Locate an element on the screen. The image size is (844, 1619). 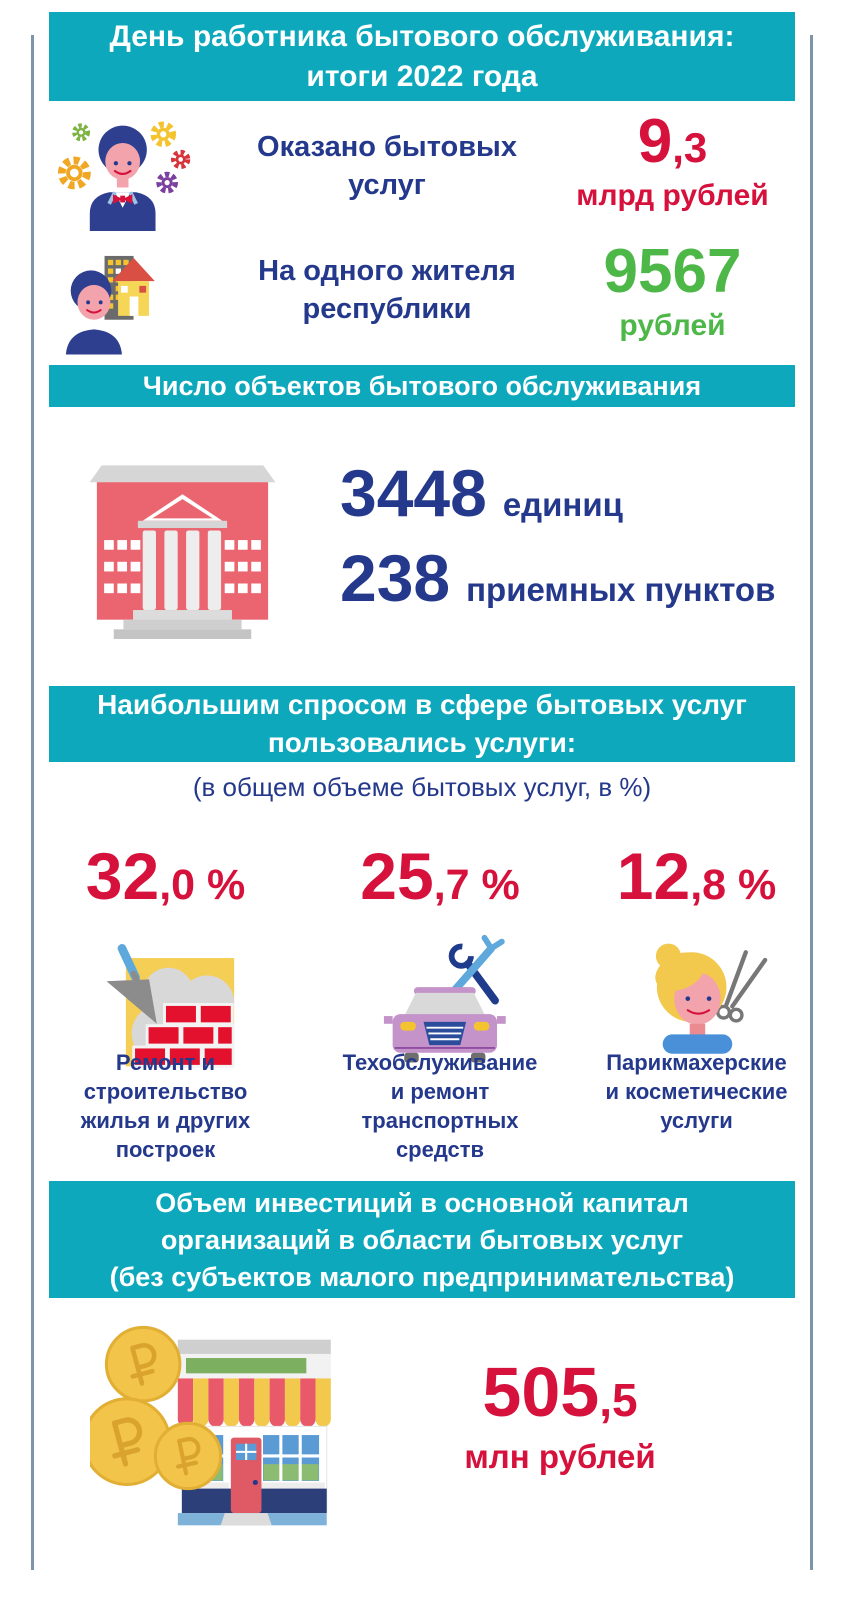
per-capita-label: На одного жителя республики is located at coordinates (387, 290).